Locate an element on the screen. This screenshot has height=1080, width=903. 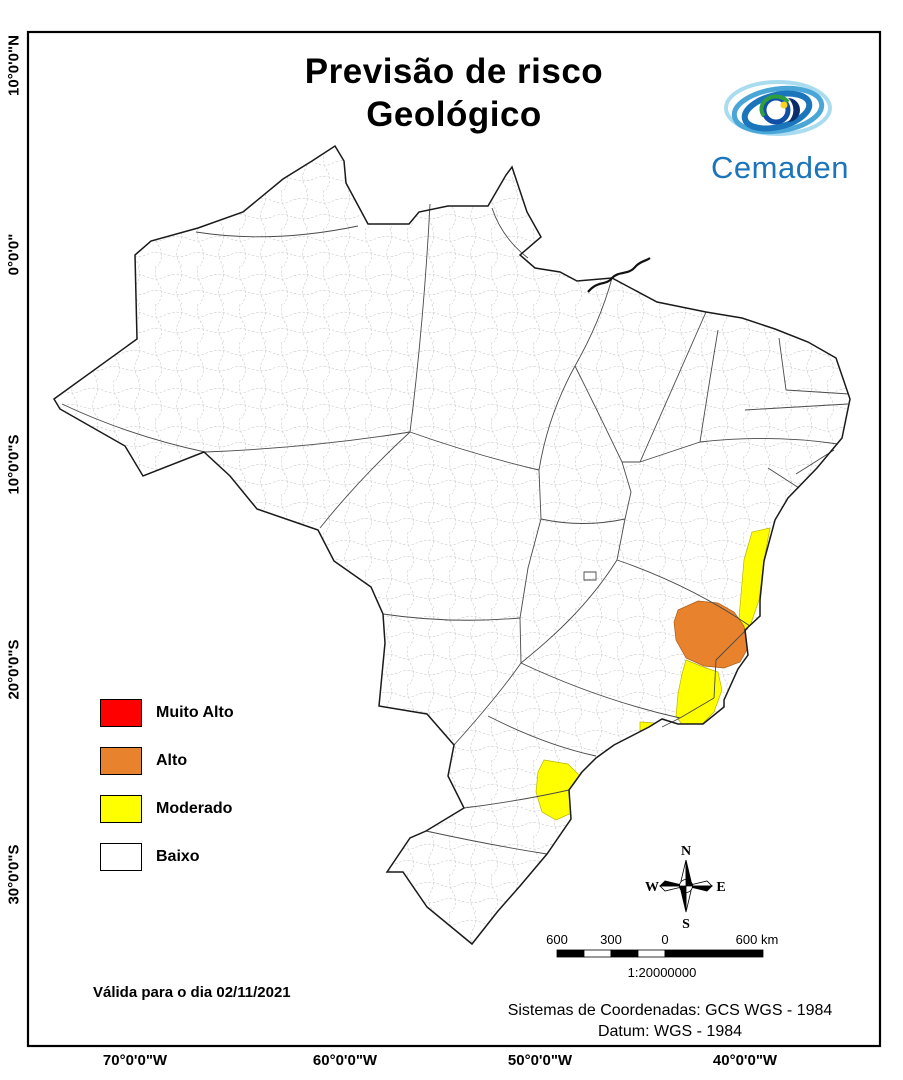
compass-south-label: S is located at coordinates (686, 924).